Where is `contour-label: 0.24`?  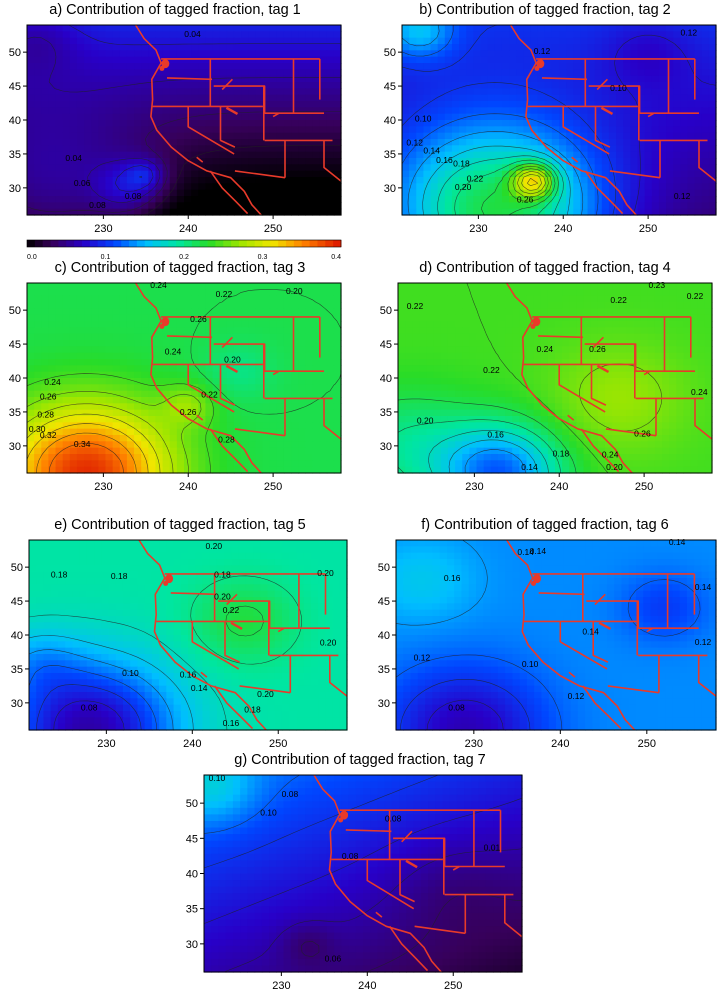 contour-label: 0.24 is located at coordinates (173, 351).